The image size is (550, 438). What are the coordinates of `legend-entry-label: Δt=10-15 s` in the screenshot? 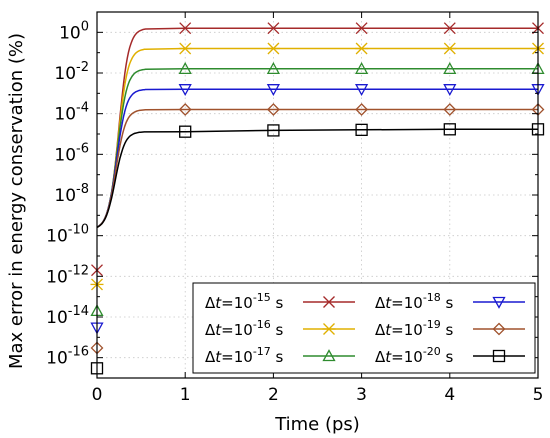 It's located at (244, 301).